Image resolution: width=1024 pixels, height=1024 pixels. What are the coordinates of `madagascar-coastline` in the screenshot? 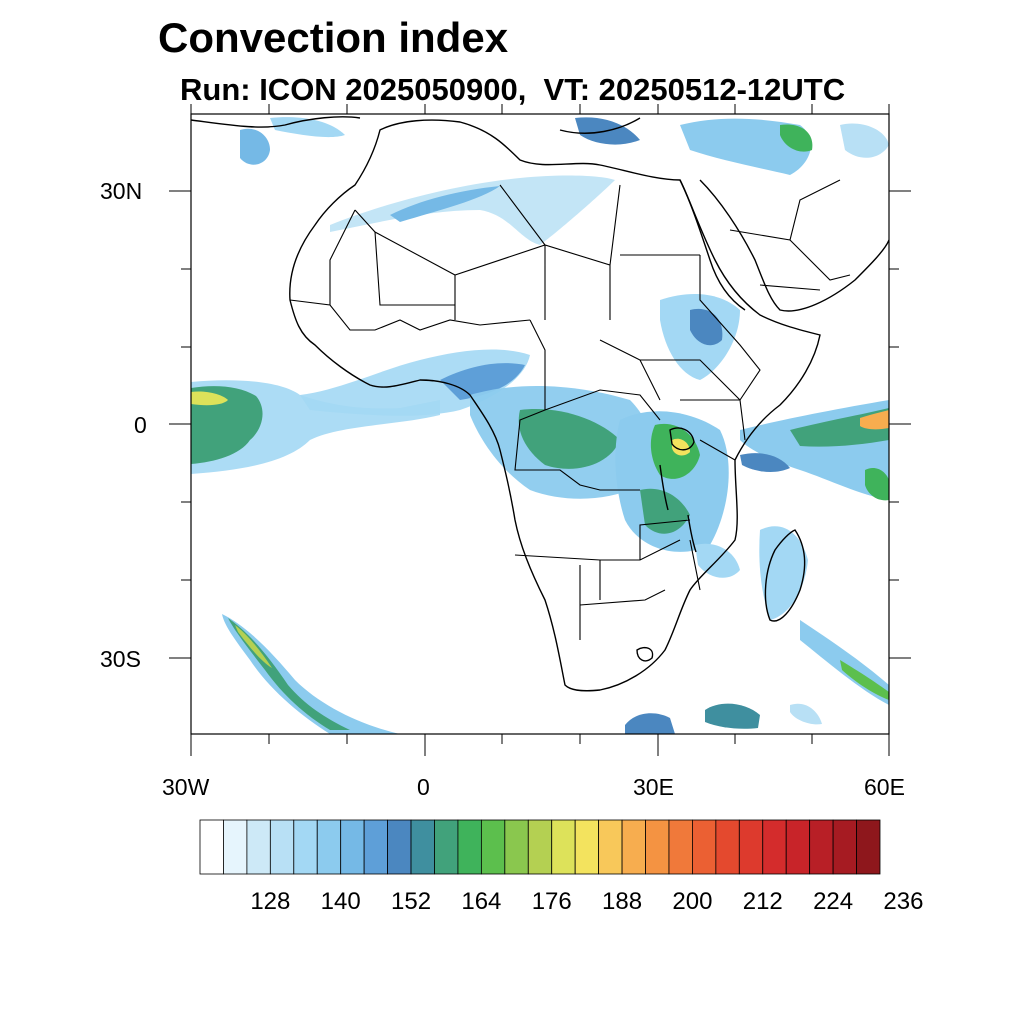 It's located at (785, 575).